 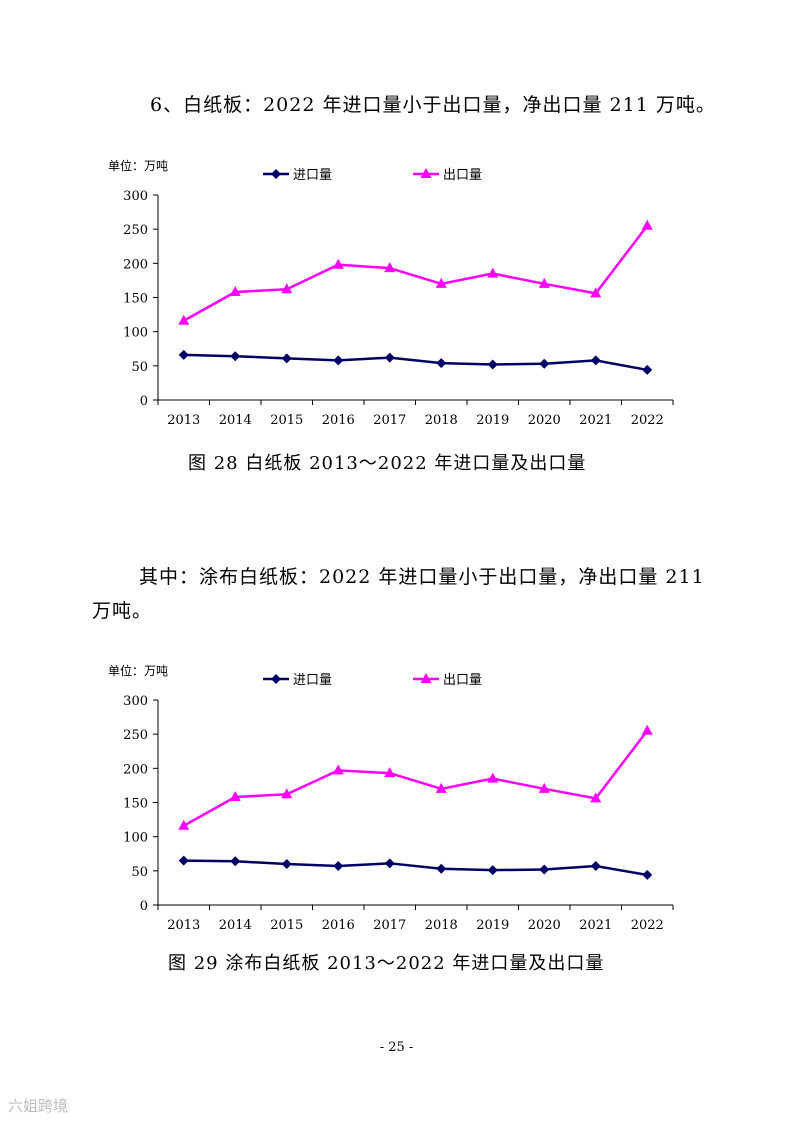 I want to click on figure-caption-29: 图 29 涂布白纸板 2013～2022 年进口量及出口量, so click(x=386, y=963).